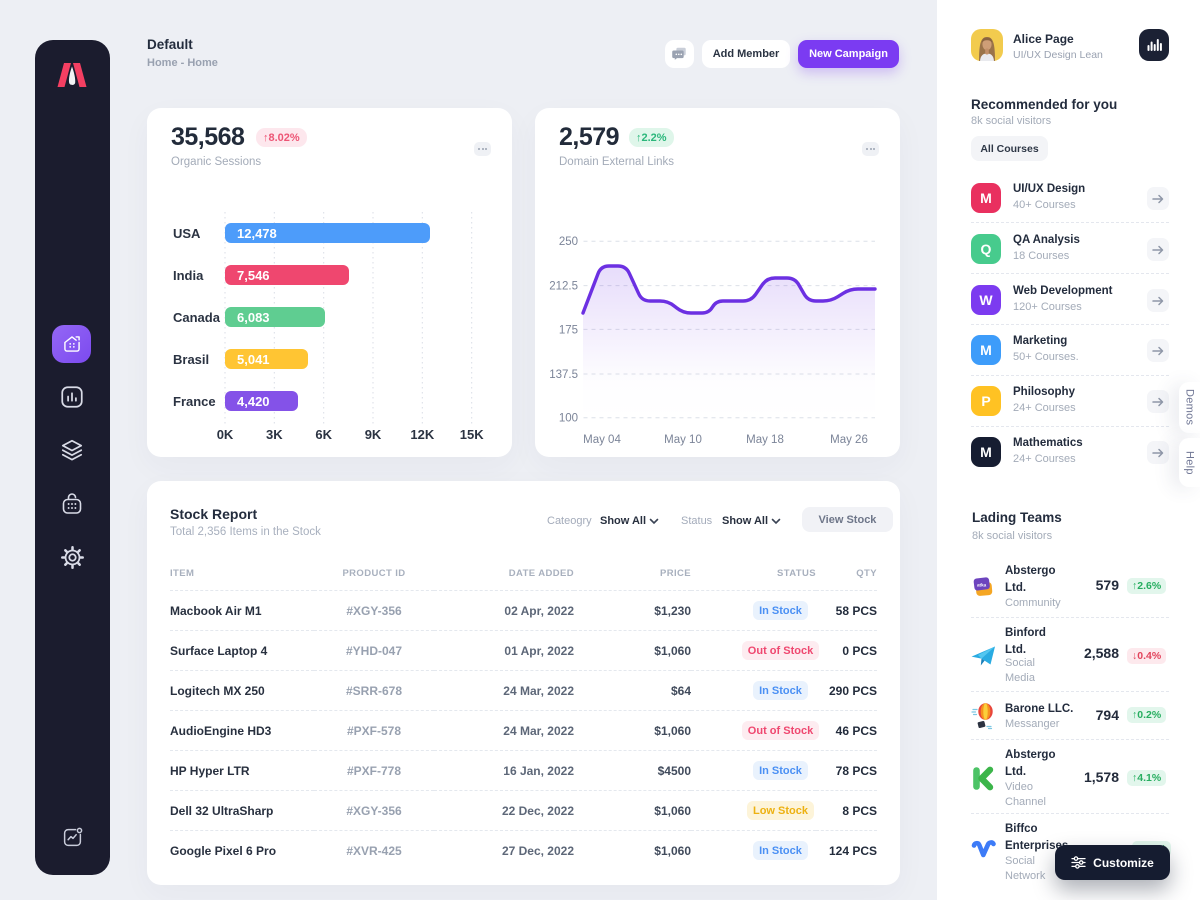  I want to click on svg-text: 3K, so click(274, 434).